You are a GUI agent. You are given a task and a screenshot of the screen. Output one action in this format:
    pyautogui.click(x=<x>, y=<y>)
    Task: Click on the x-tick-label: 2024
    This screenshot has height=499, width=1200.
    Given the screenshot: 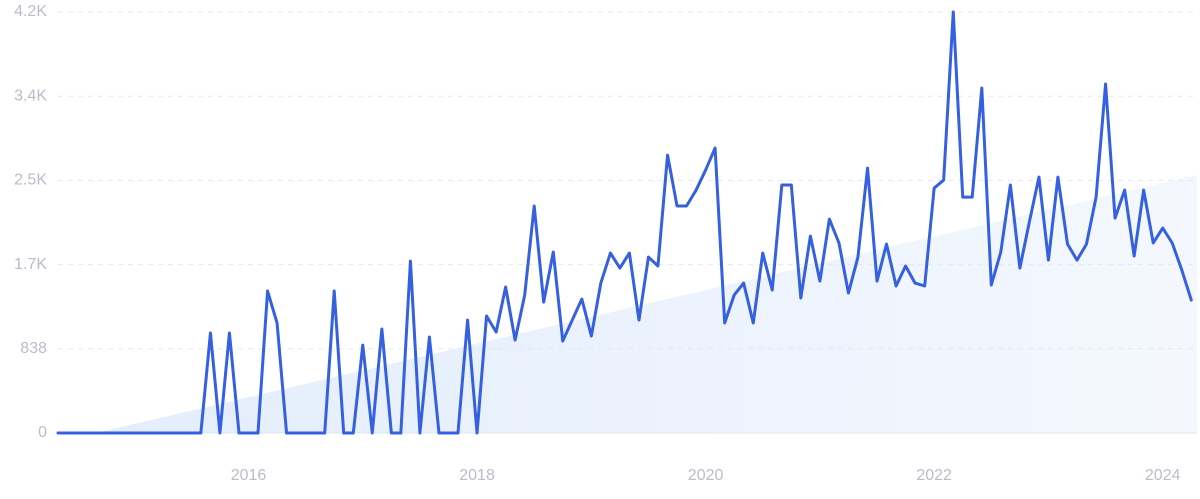 What is the action you would take?
    pyautogui.click(x=1163, y=475)
    